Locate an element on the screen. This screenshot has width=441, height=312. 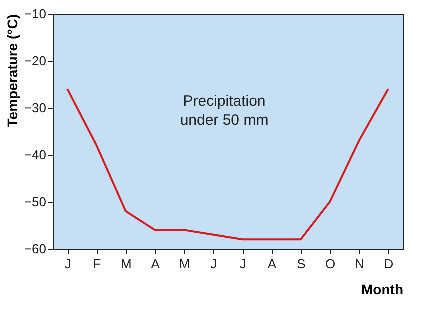
y-tick-label: −50 is located at coordinates (35, 202).